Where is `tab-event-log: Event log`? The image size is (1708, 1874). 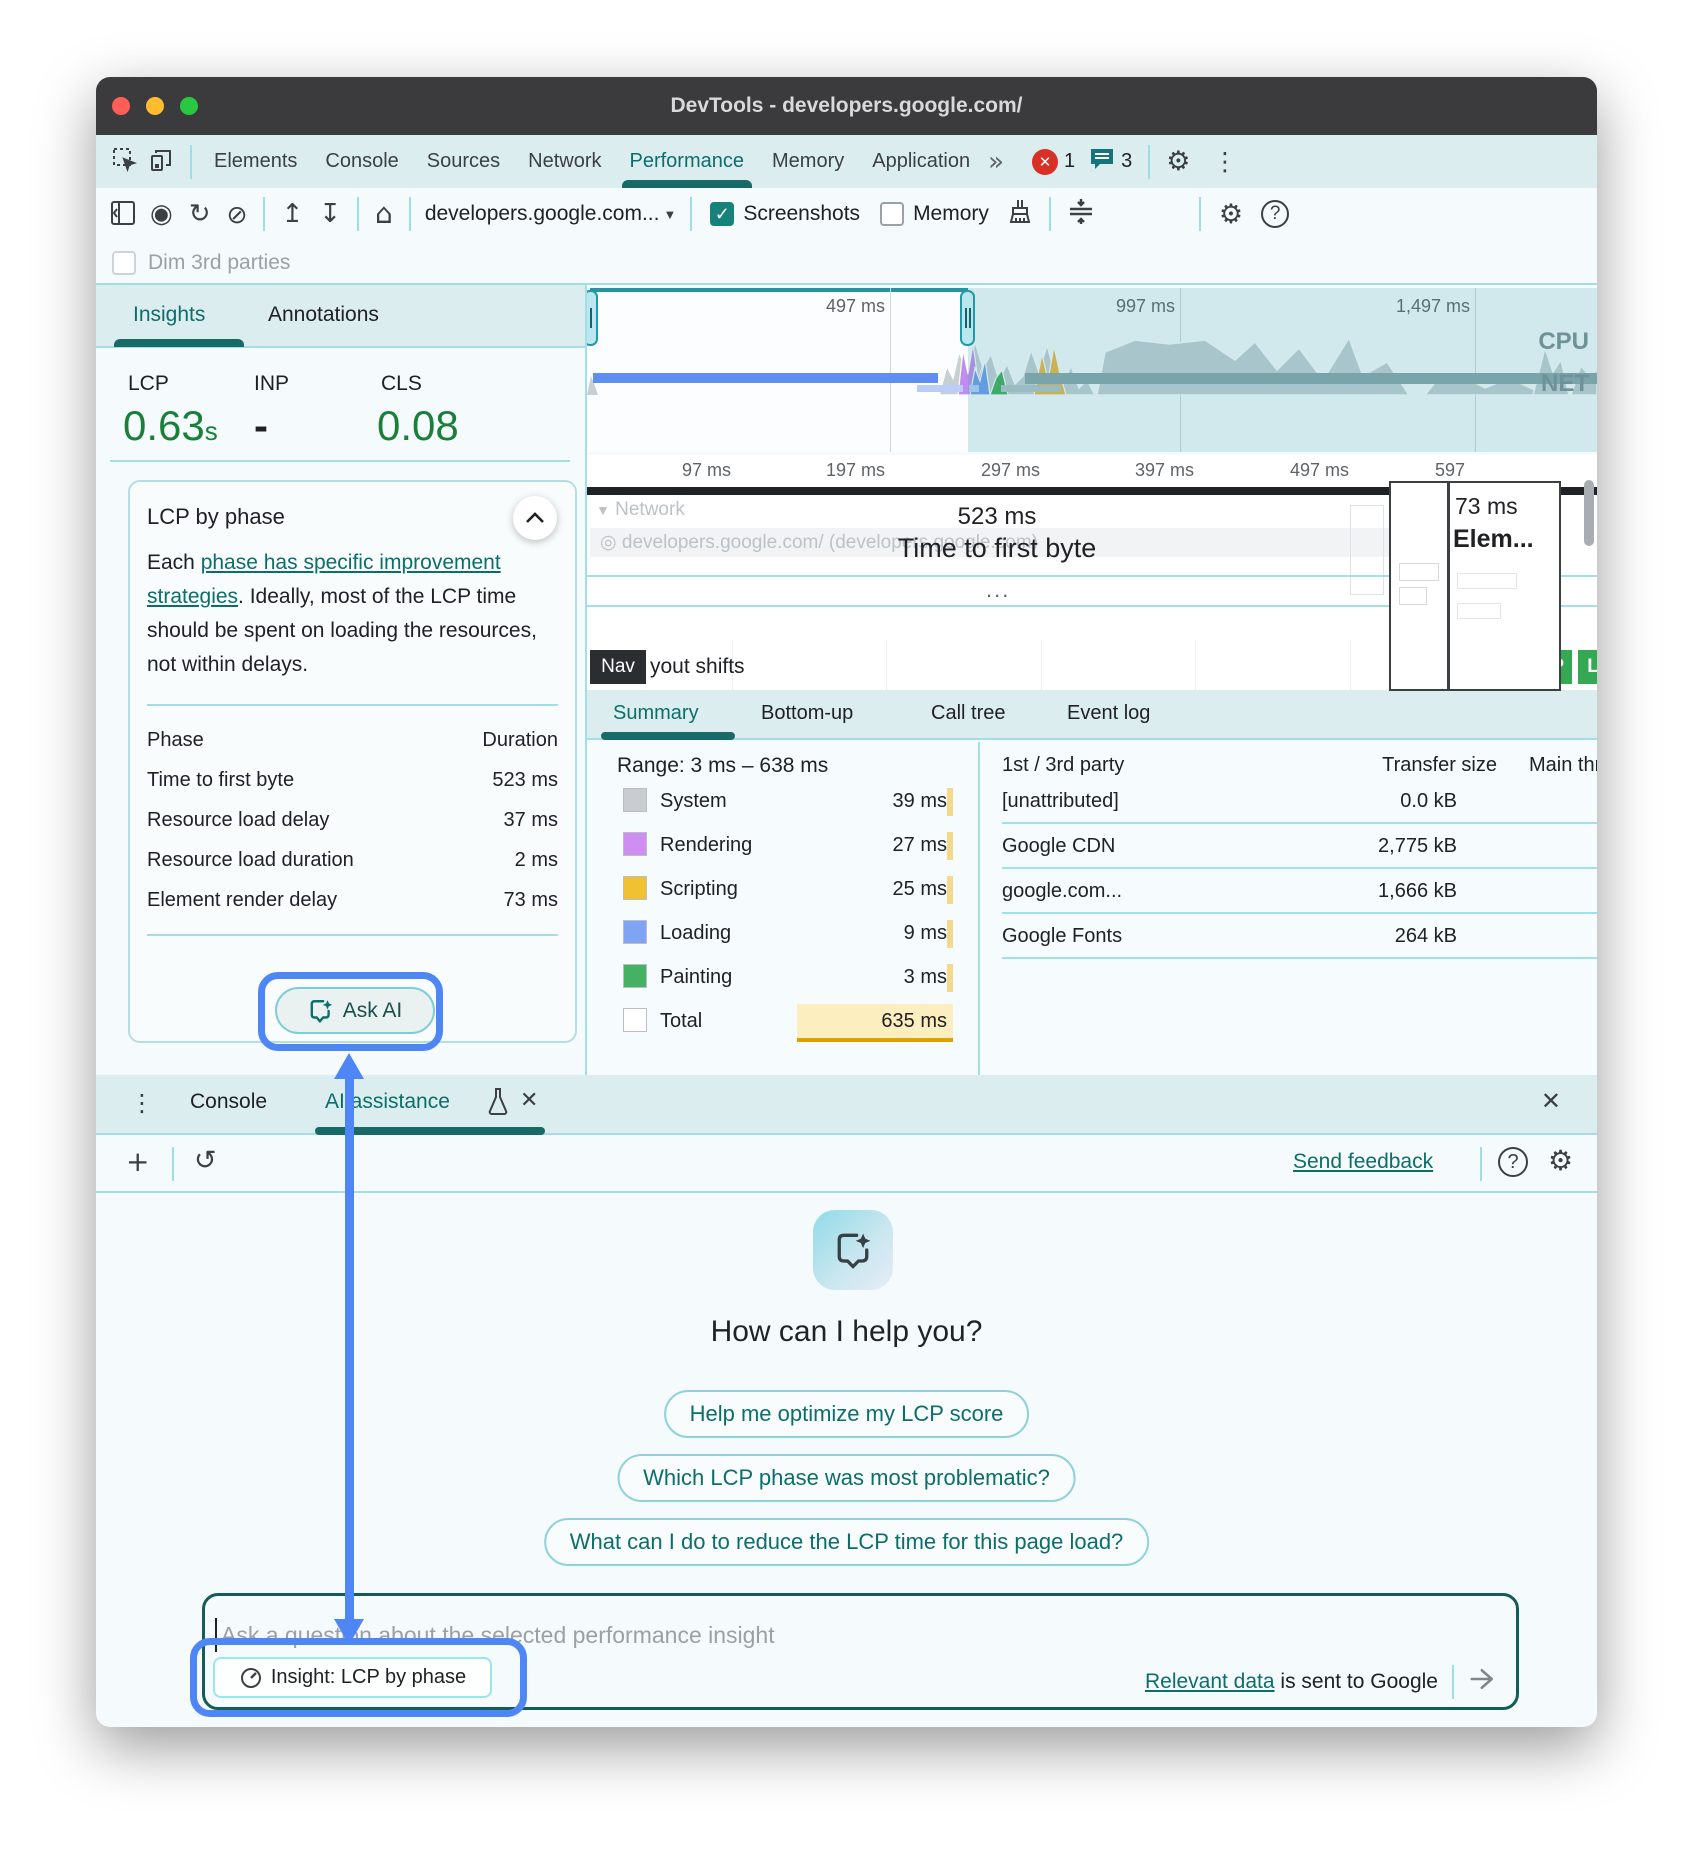 tab-event-log: Event log is located at coordinates (1109, 713).